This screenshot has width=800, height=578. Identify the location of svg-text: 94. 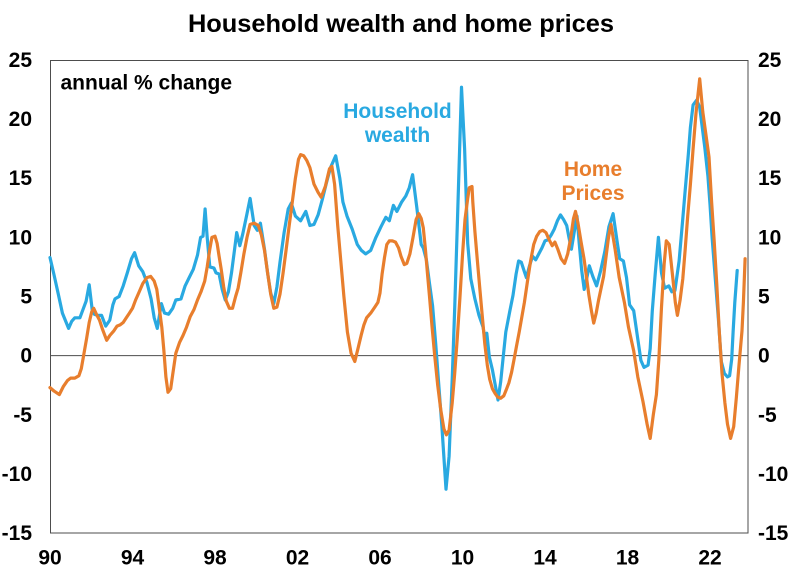
(133, 558).